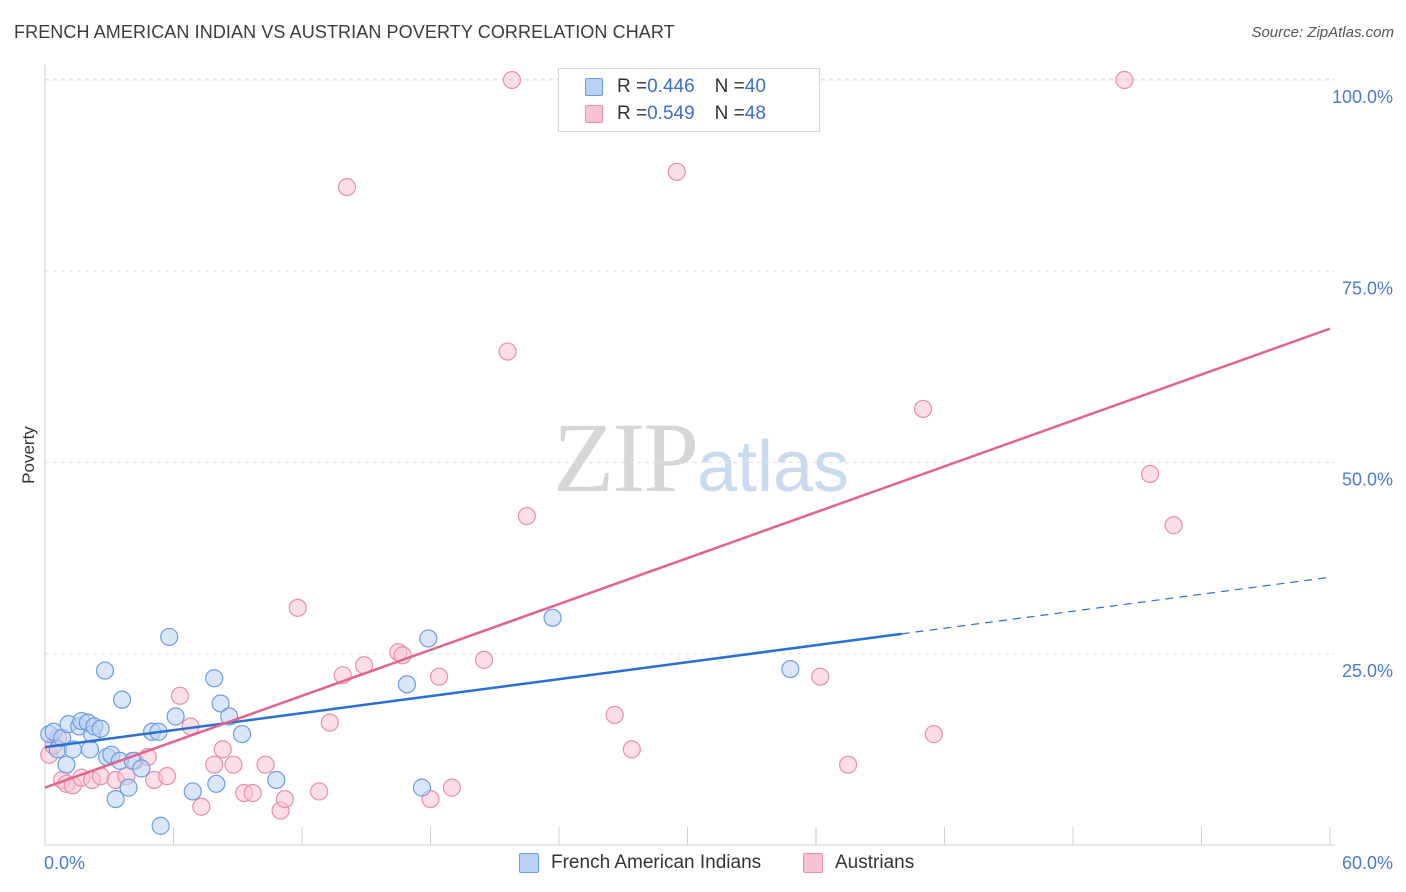 This screenshot has height=892, width=1406. Describe the element at coordinates (656, 862) in the screenshot. I see `legend-label: French American Indians` at that location.